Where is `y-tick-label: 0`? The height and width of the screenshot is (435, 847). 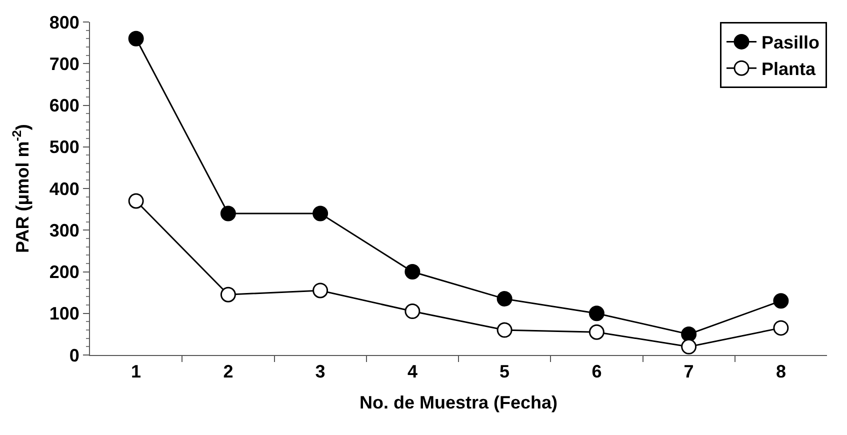 y-tick-label: 0 is located at coordinates (74, 355).